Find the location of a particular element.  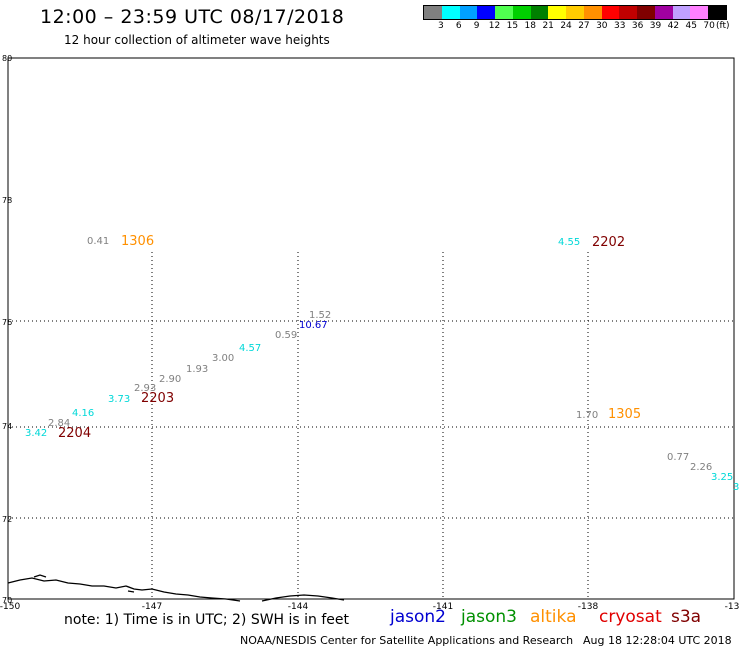

wave-height-value: 10.67 is located at coordinates (313, 325).